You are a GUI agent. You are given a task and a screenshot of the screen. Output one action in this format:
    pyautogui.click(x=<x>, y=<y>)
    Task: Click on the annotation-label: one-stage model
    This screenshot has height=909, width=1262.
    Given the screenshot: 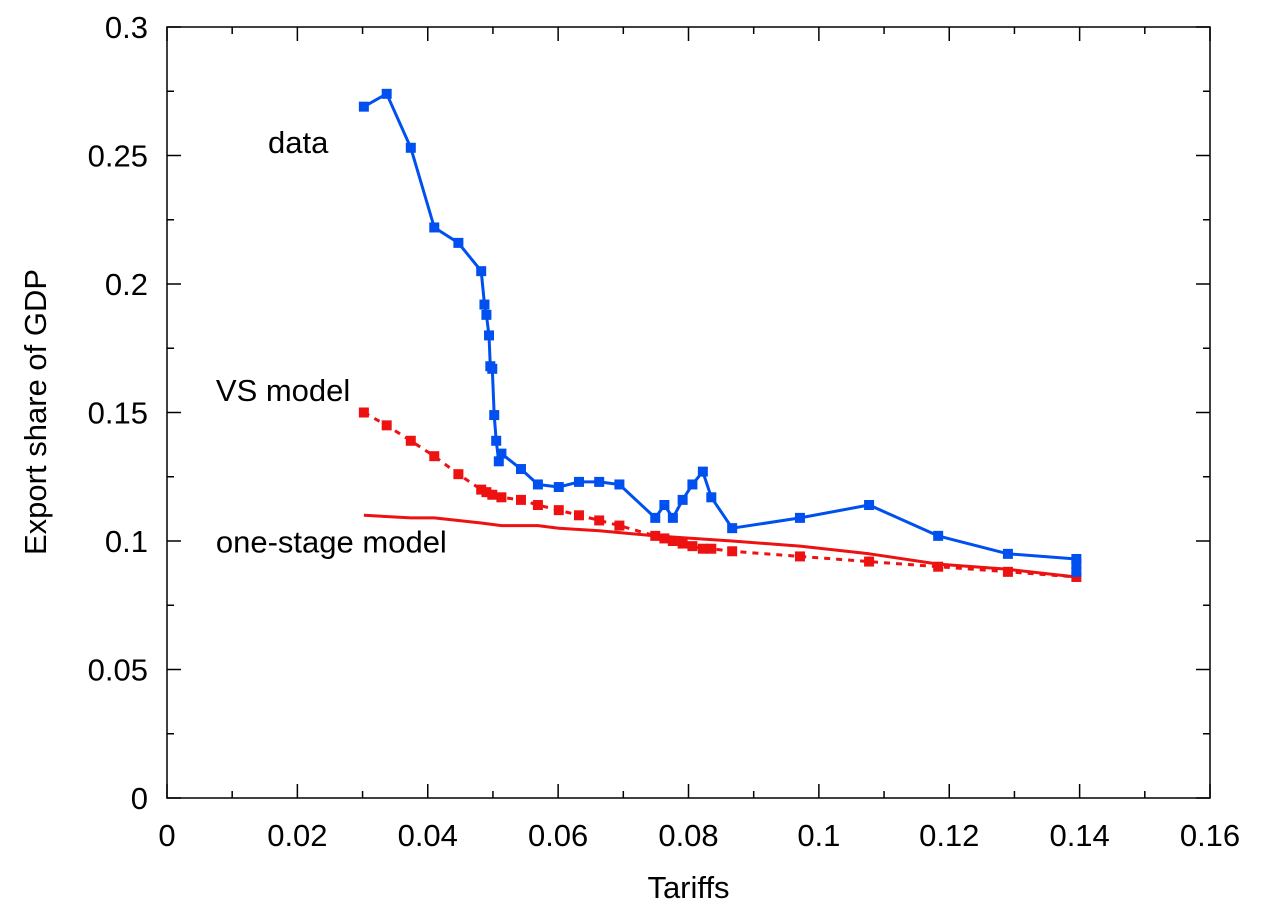 What is the action you would take?
    pyautogui.click(x=331, y=542)
    